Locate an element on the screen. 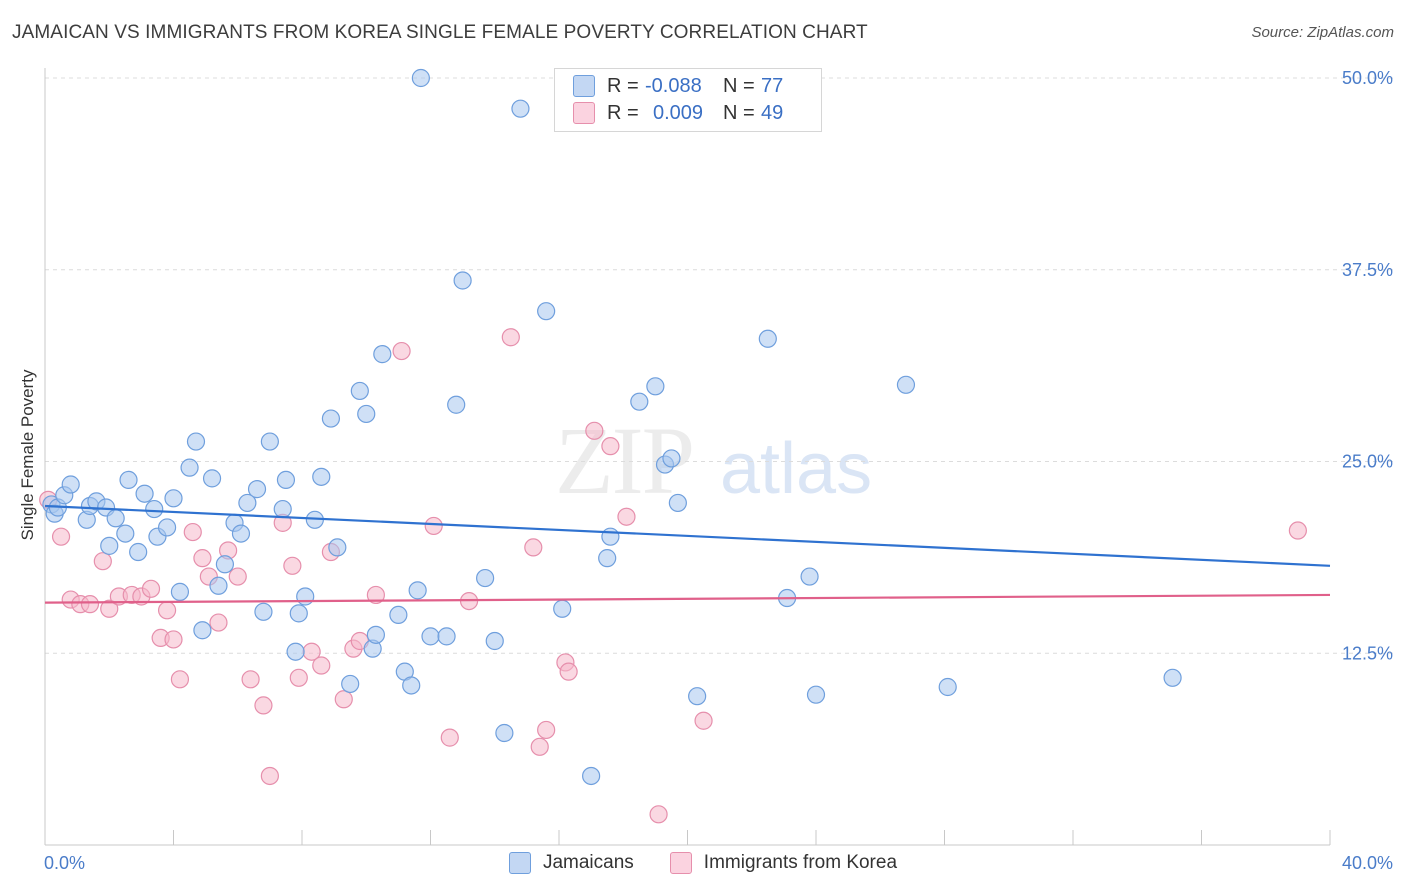  source-credit: Source: ZipAtlas.com is located at coordinates (1322, 32).